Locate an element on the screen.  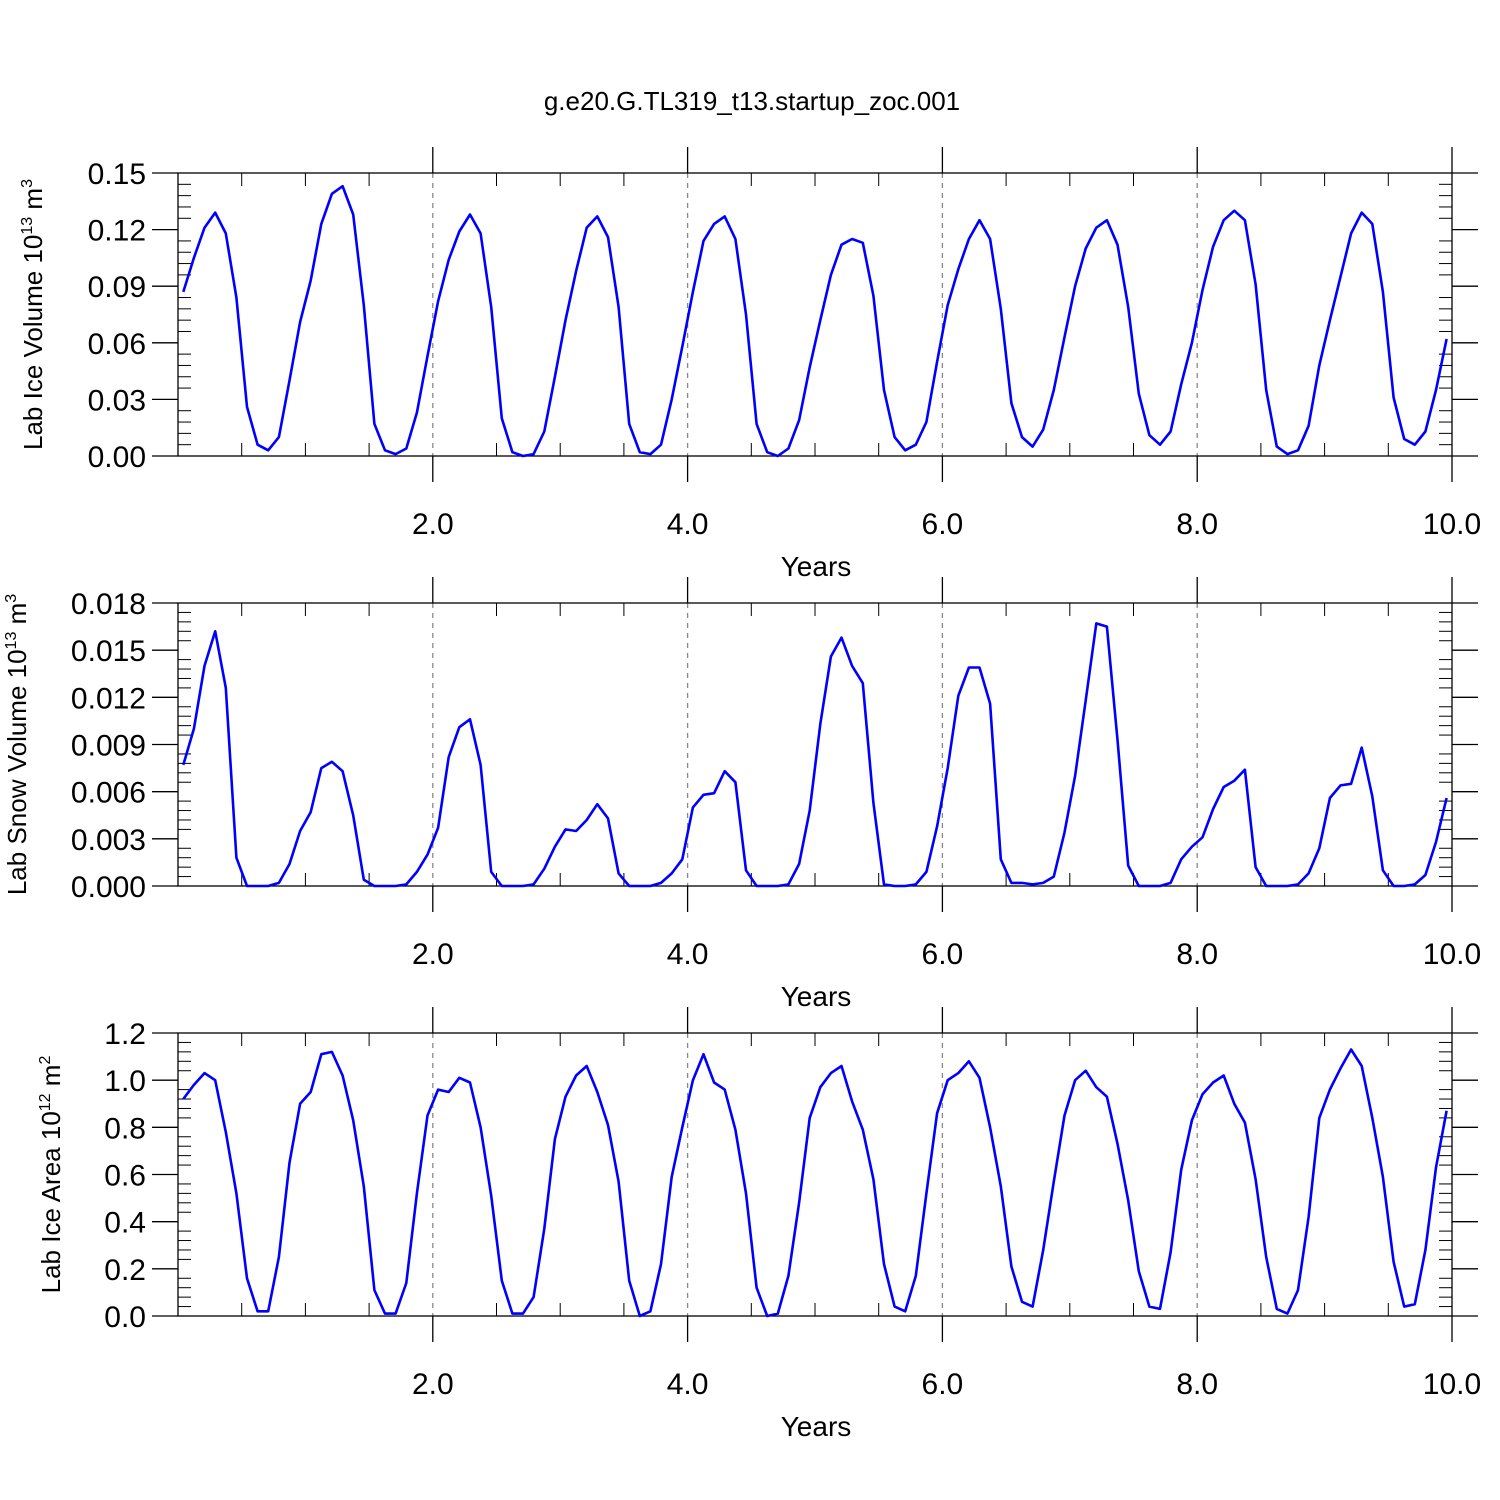
y-axis-label: Lab Snow Volume 1013 m3 is located at coordinates (17, 744).